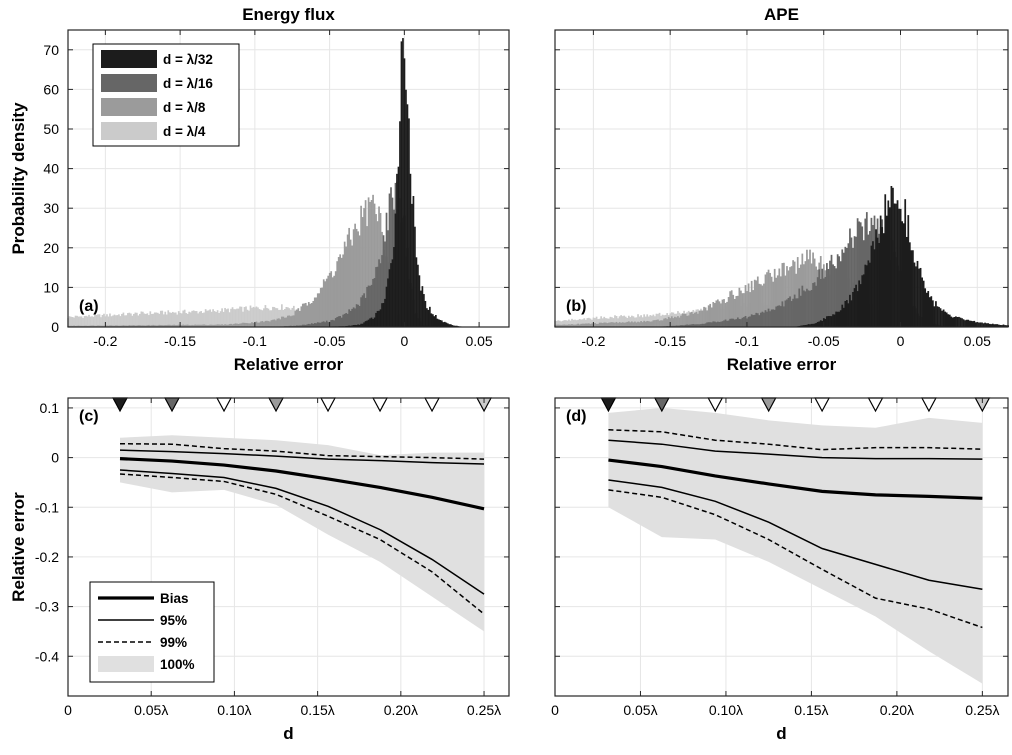 This screenshot has height=755, width=1012. What do you see at coordinates (129, 83) in the screenshot?
I see `legend-swatch` at bounding box center [129, 83].